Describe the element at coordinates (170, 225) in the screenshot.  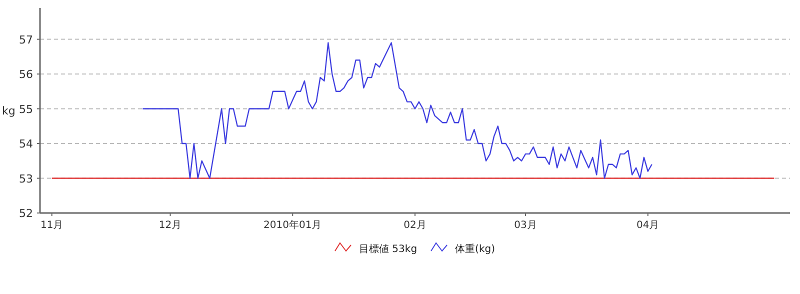
I see `x-tick-label: 12月` at that location.